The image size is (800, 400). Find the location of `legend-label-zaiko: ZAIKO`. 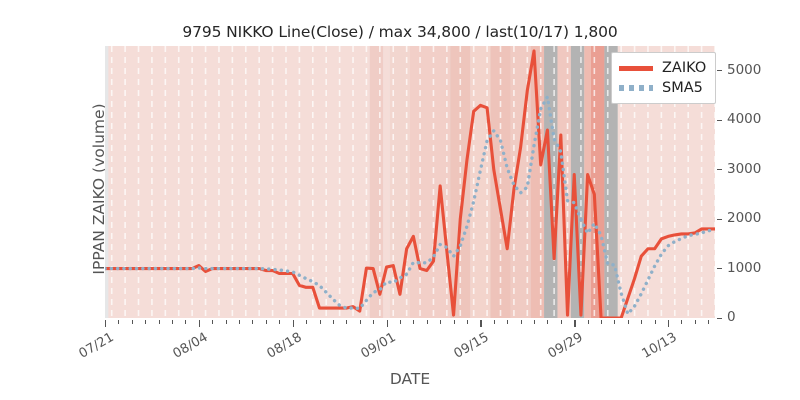

legend-label-zaiko: ZAIKO is located at coordinates (684, 68).